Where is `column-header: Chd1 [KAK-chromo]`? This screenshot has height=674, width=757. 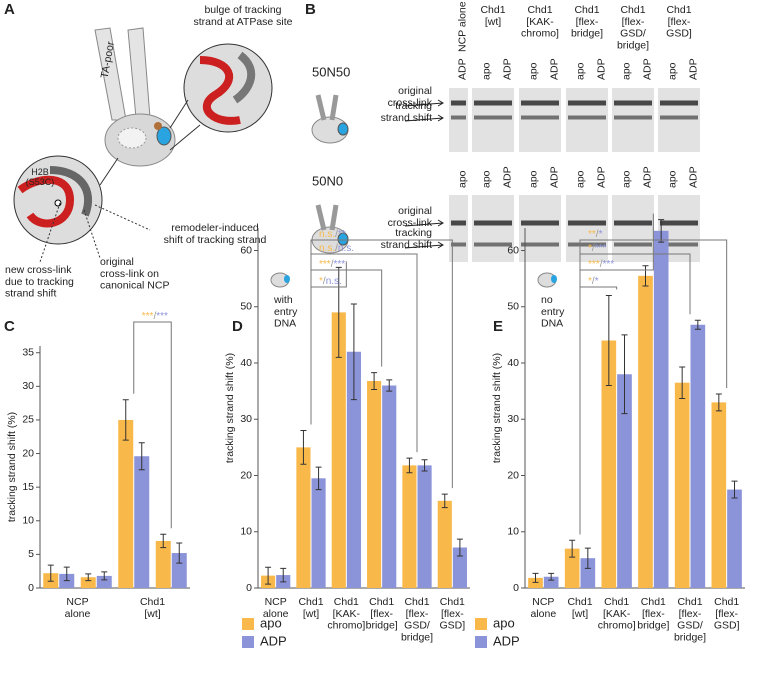 column-header: Chd1 [KAK-chromo] is located at coordinates (540, 22).